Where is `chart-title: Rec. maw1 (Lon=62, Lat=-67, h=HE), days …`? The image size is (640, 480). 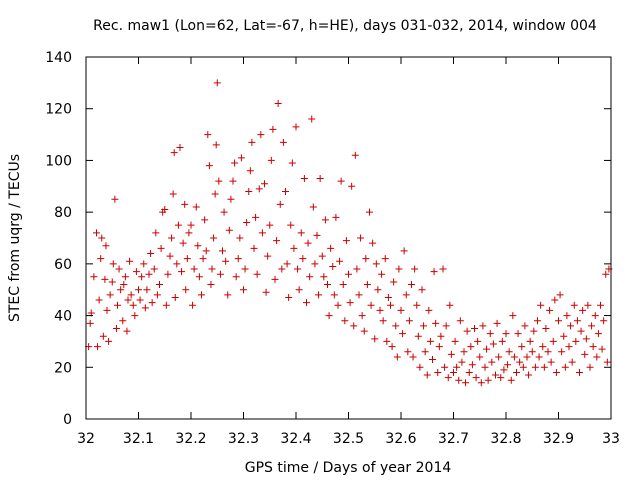
chart-title: Rec. maw1 (Lon=62, Lat=-67, h=HE), days … is located at coordinates (345, 26).